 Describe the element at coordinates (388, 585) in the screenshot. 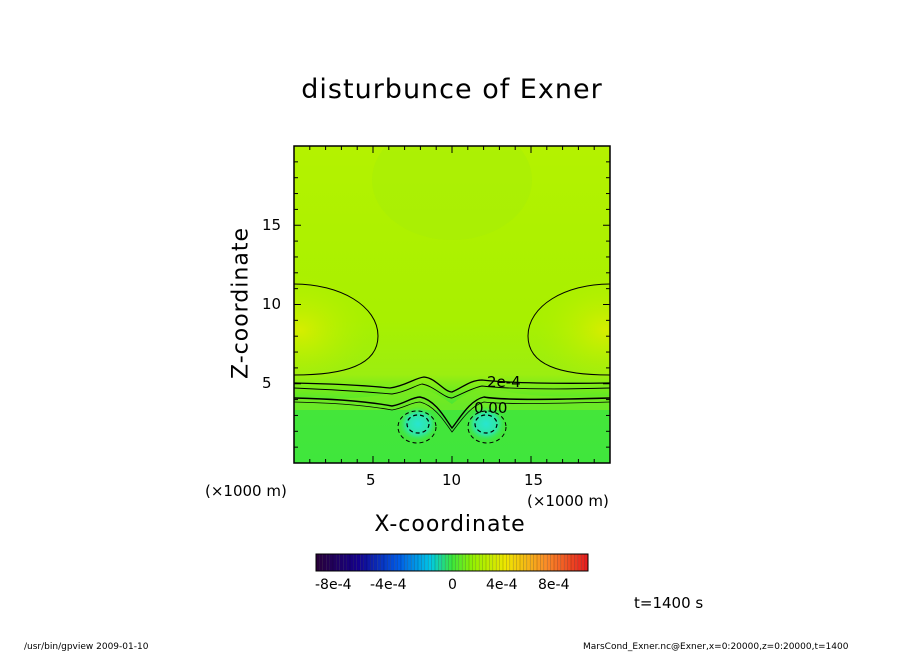

I see `colorbar-tick-label: -4e-4` at that location.